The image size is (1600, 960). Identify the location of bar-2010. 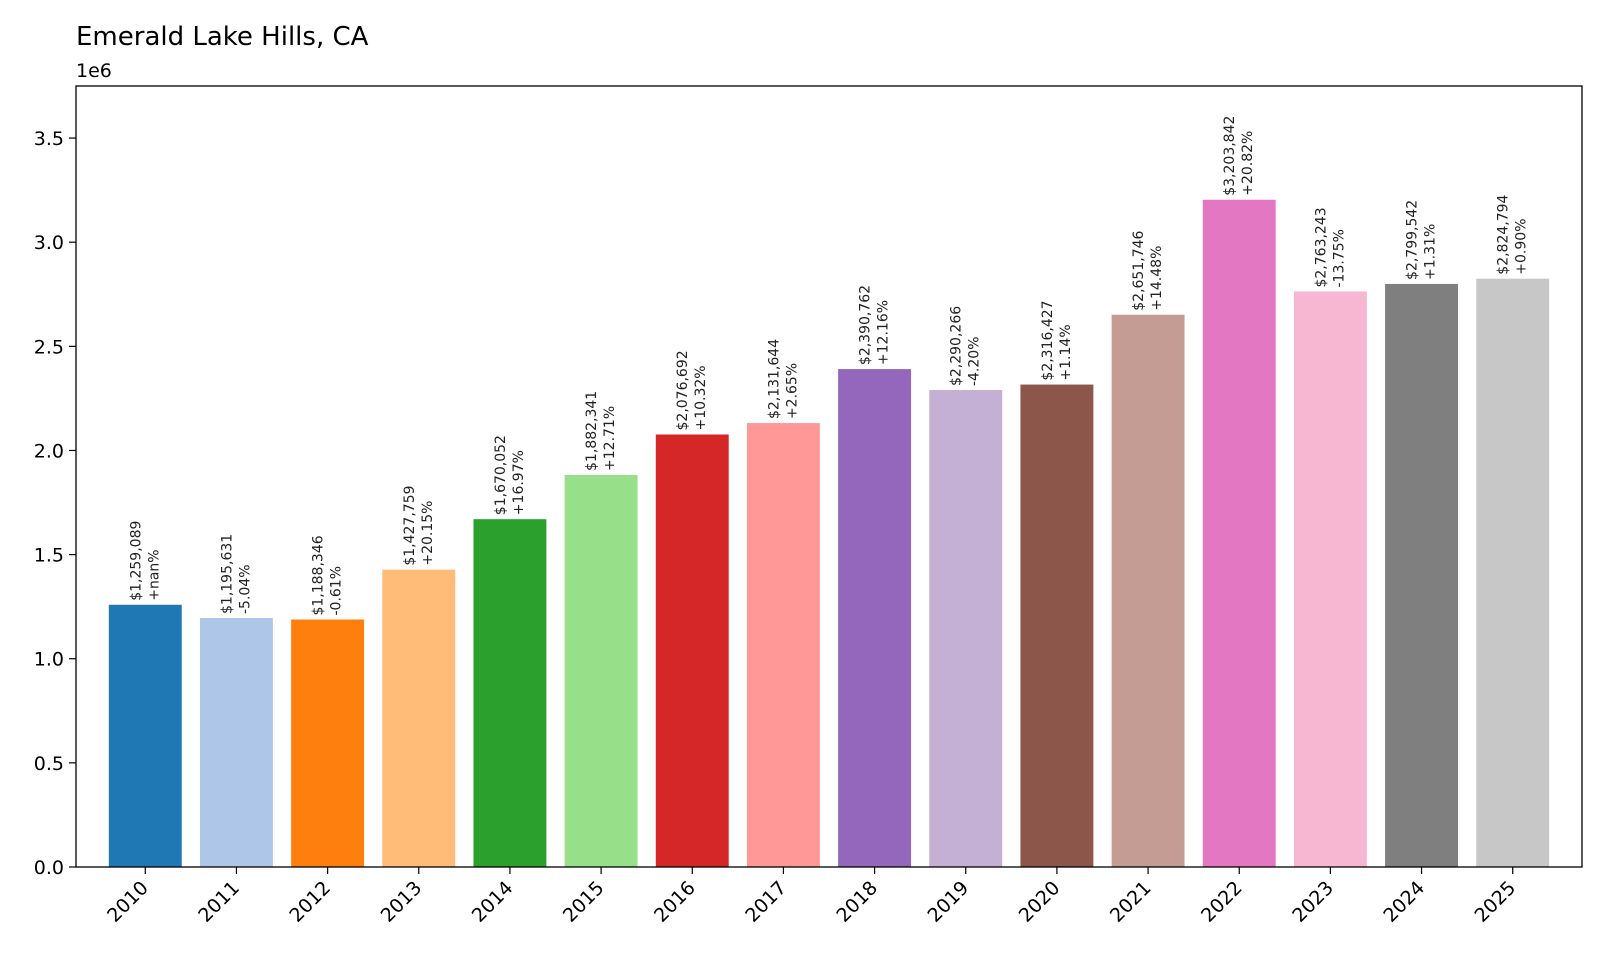
(145, 735).